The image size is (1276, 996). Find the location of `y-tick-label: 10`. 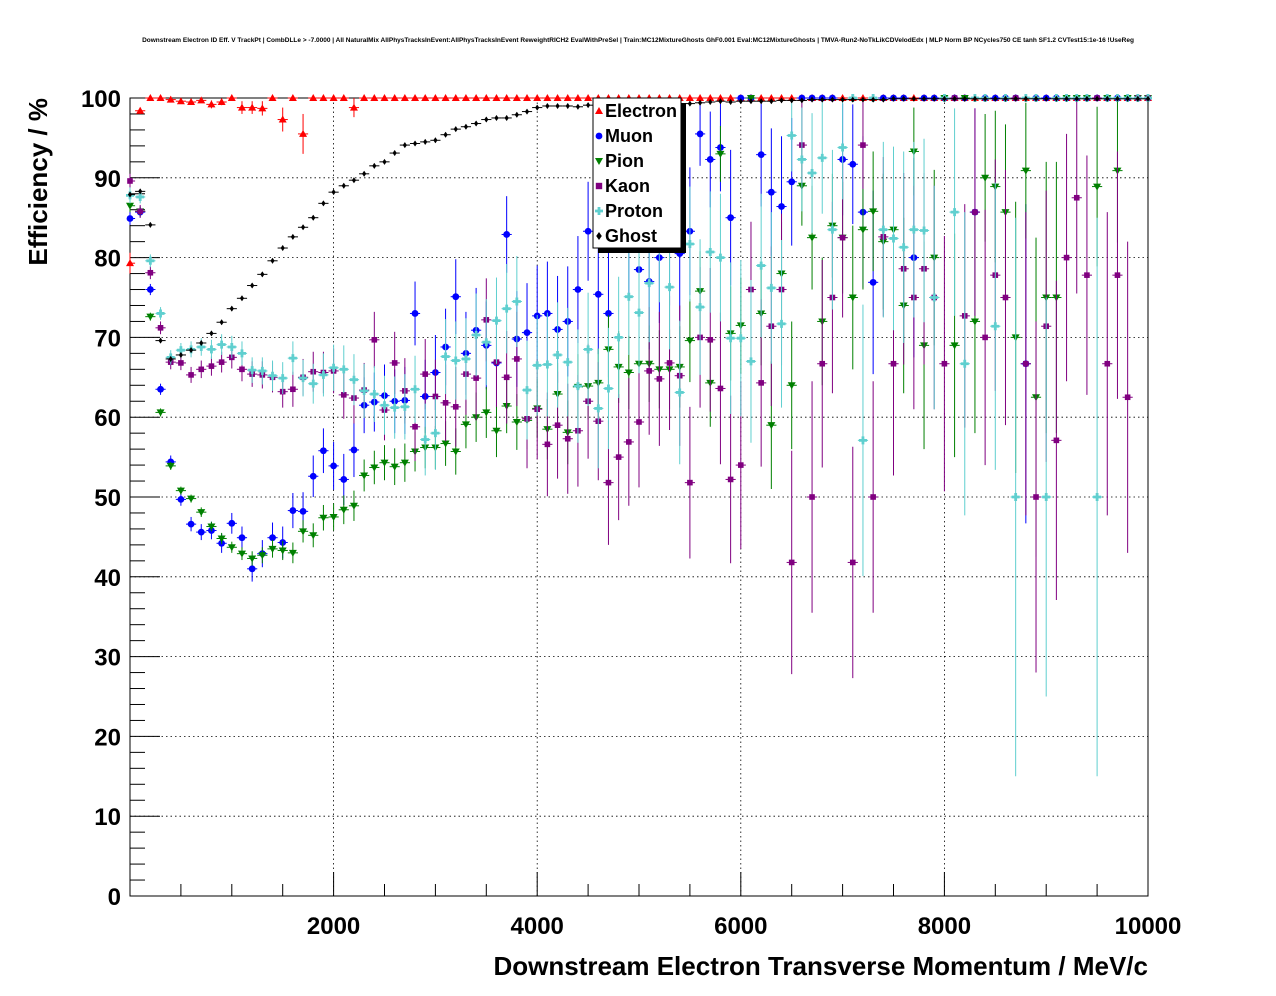

y-tick-label: 10 is located at coordinates (107, 817).